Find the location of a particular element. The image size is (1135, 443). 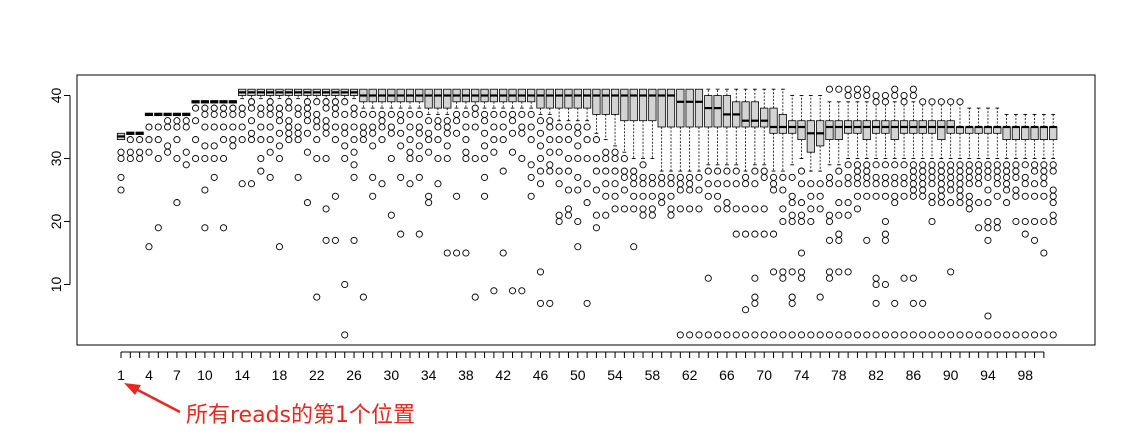

x-tick-label: 14 is located at coordinates (242, 375).